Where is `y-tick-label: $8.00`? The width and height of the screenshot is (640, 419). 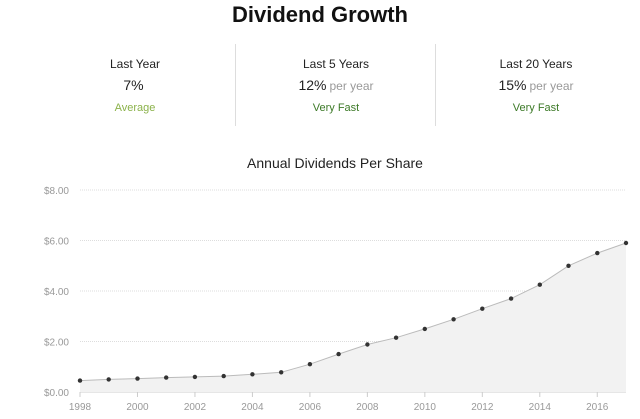 y-tick-label: $8.00 is located at coordinates (56, 191).